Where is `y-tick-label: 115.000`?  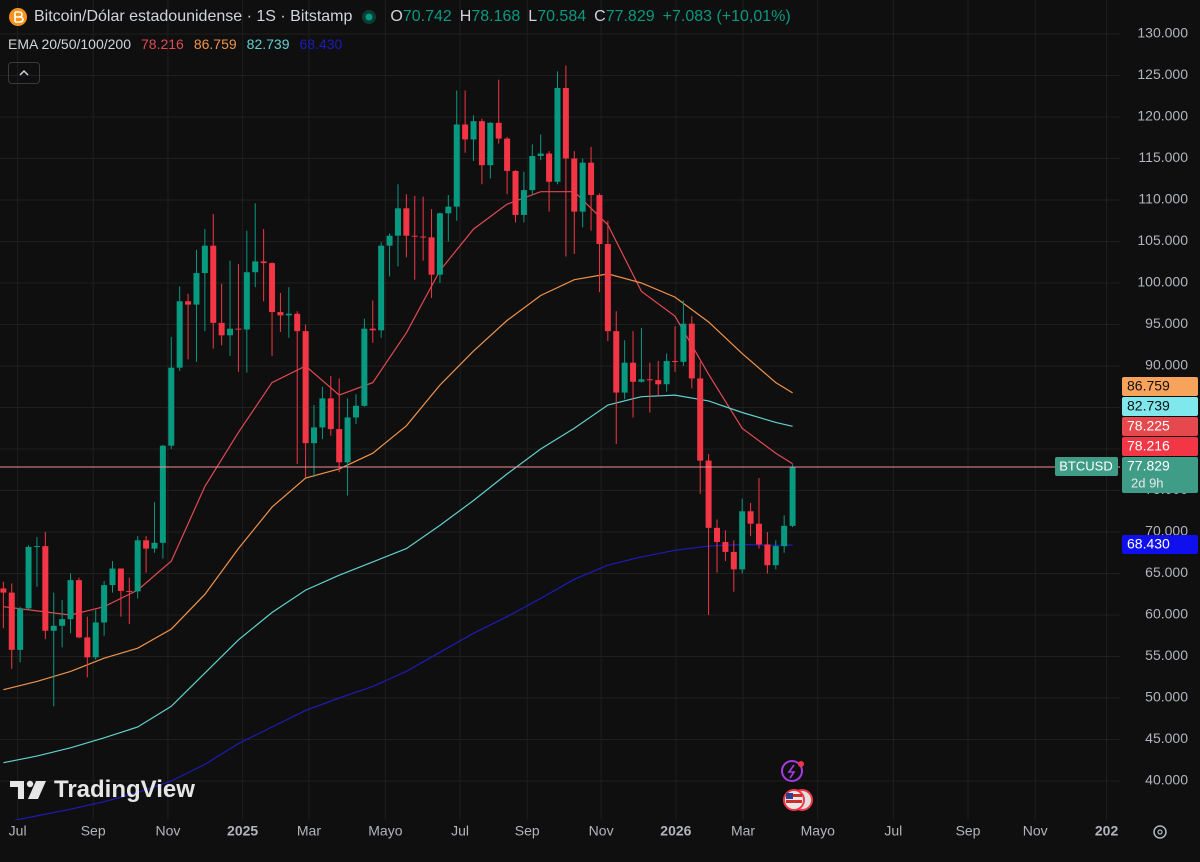 y-tick-label: 115.000 is located at coordinates (1163, 157).